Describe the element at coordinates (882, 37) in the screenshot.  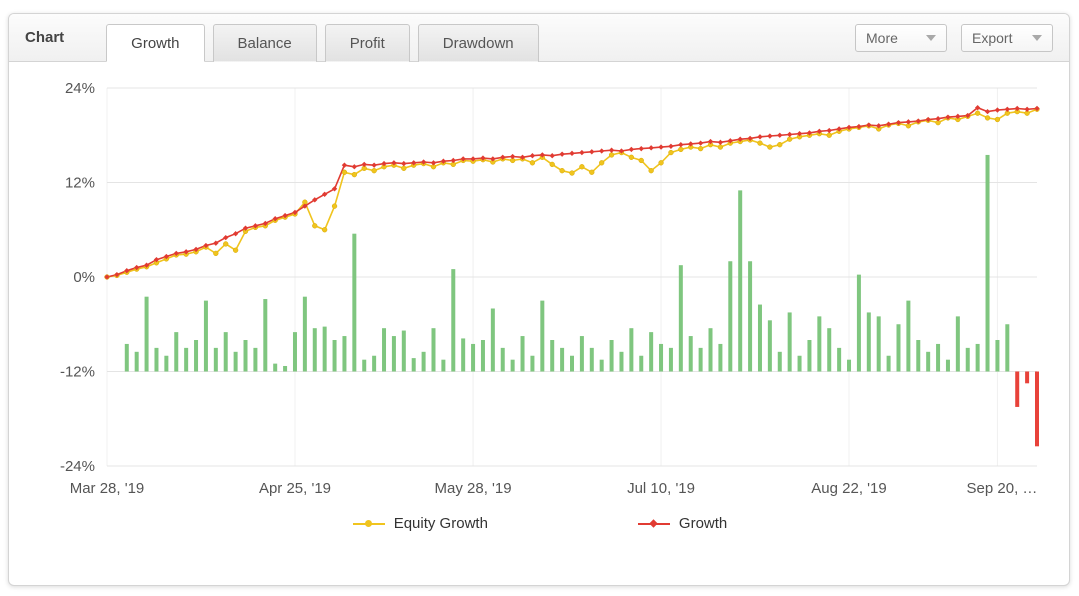
I see `more-dropdown-label: More` at that location.